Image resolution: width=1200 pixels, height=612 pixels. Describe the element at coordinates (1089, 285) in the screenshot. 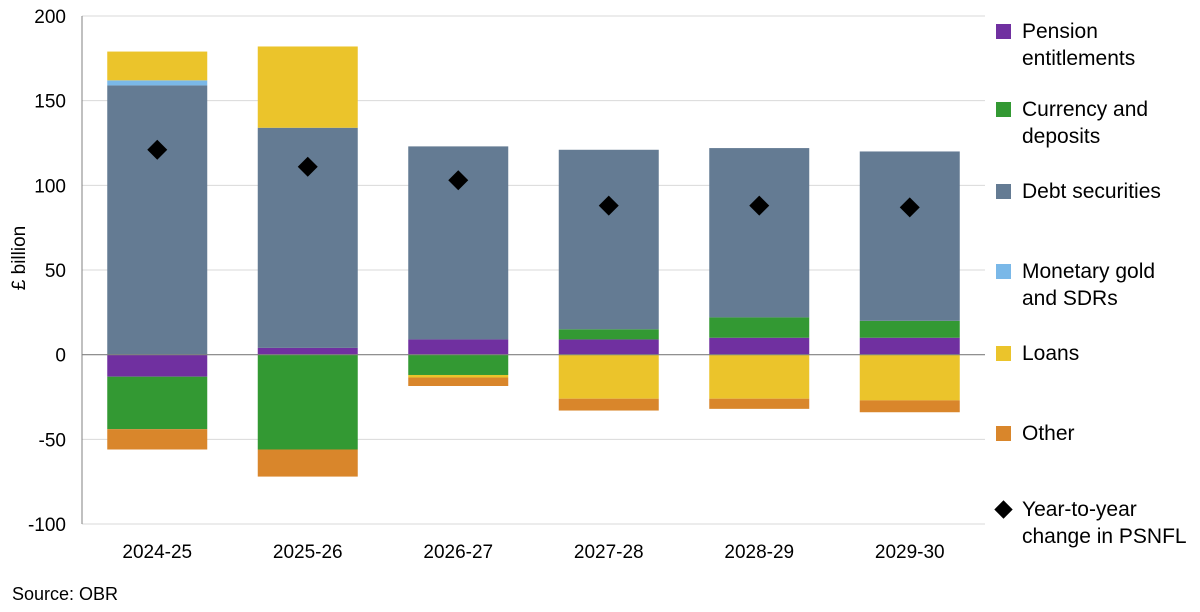

I see `legend-label: Monetary gold and SDRs` at that location.